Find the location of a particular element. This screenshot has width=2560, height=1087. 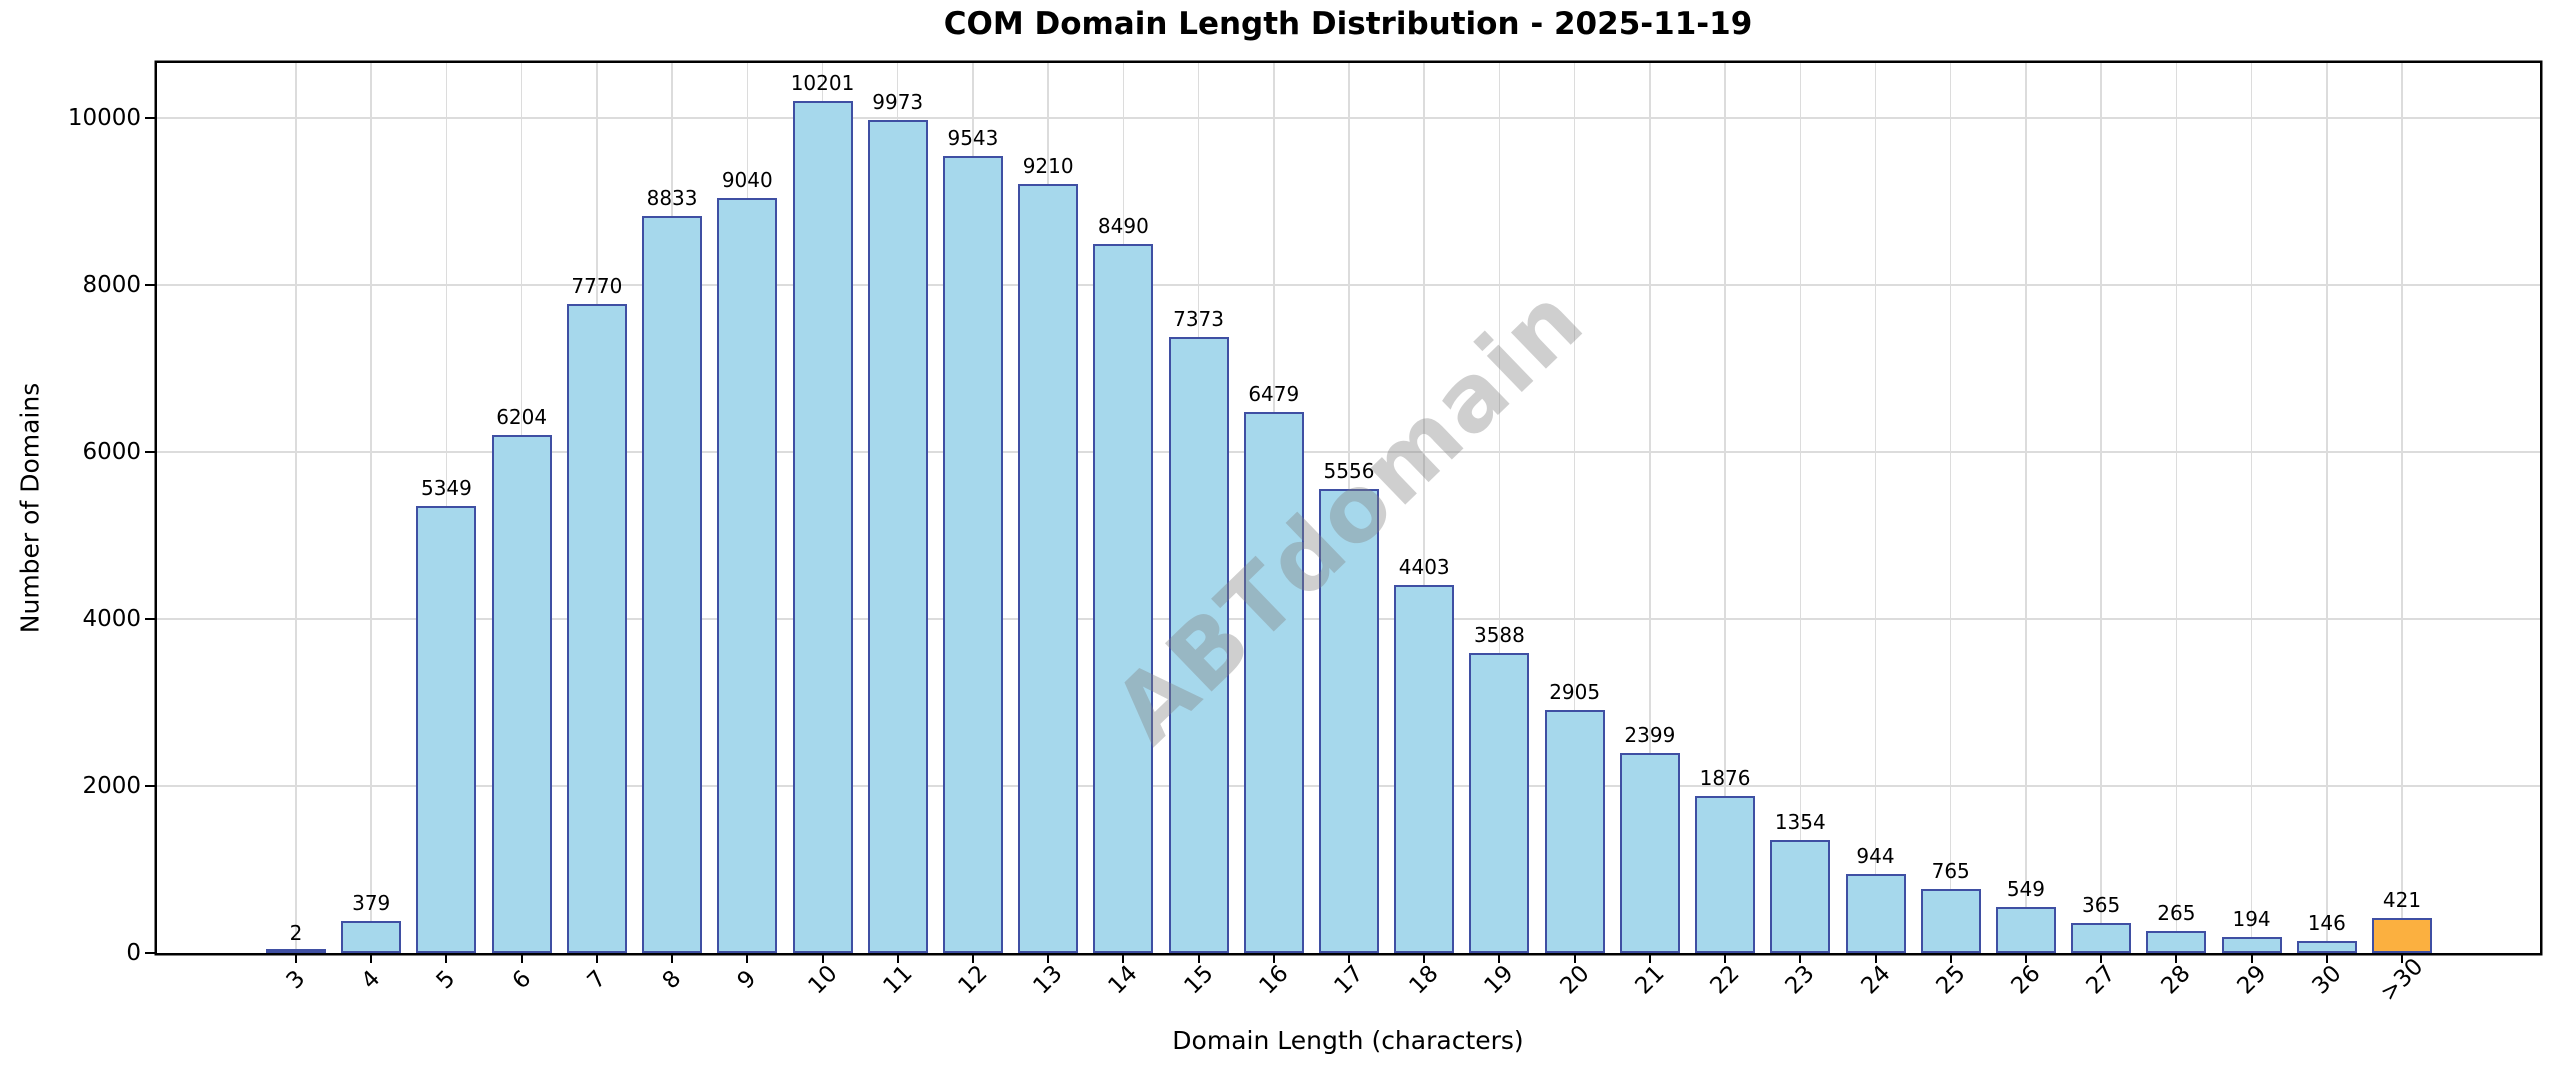

bar-value-label: 2399 is located at coordinates (1650, 734).